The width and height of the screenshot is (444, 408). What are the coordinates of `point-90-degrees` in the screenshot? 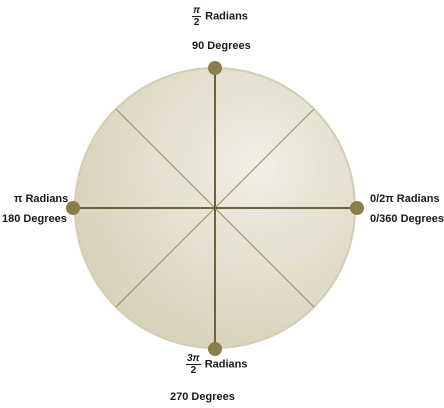 It's located at (215, 68).